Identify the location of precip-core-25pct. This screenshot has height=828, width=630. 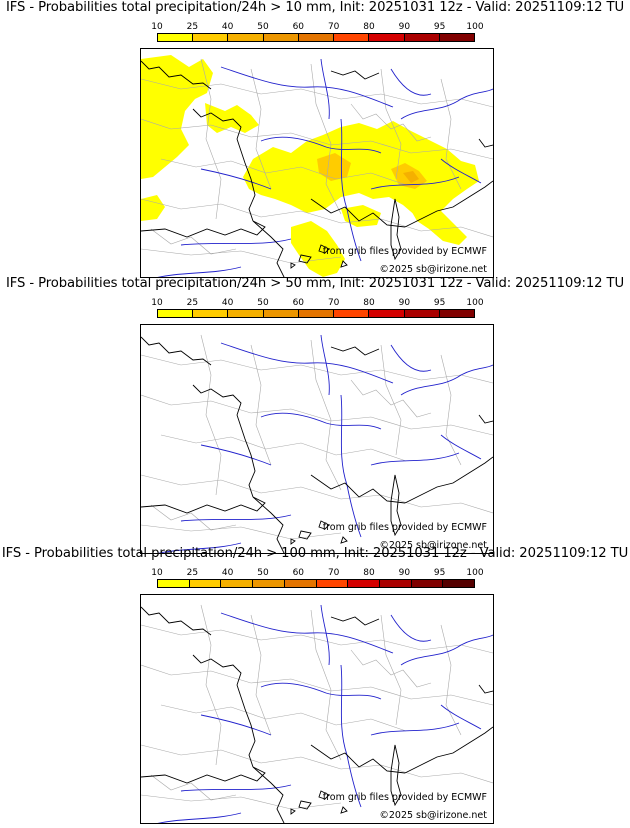
(334, 167).